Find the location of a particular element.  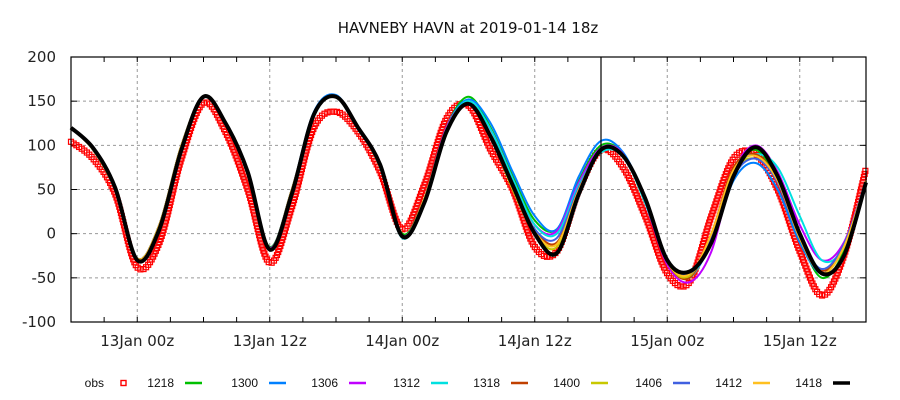

legend-marker is located at coordinates (123, 383).